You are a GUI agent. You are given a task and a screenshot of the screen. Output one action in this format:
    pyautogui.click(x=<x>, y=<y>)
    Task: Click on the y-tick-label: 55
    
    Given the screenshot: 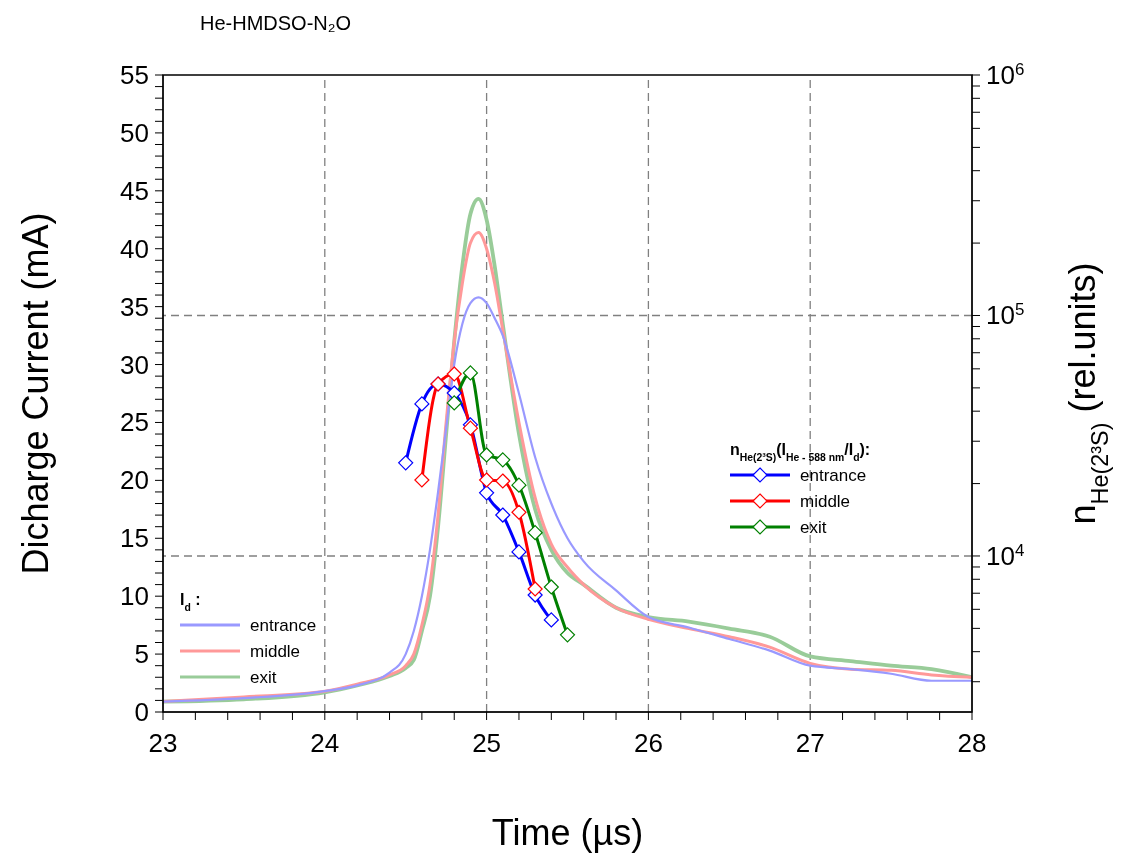 What is the action you would take?
    pyautogui.click(x=134, y=75)
    